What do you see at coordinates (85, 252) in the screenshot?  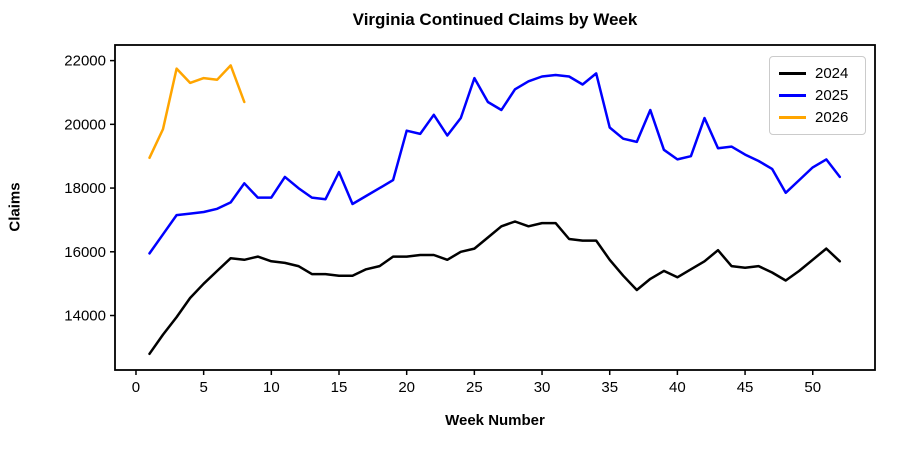 I see `y-tick-label: 16000` at bounding box center [85, 252].